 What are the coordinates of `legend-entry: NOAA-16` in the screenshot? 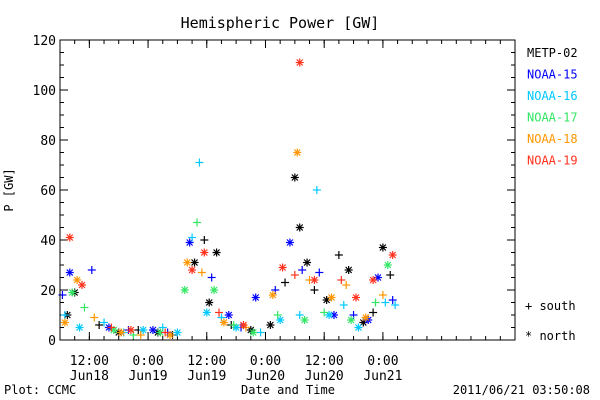 It's located at (552, 96).